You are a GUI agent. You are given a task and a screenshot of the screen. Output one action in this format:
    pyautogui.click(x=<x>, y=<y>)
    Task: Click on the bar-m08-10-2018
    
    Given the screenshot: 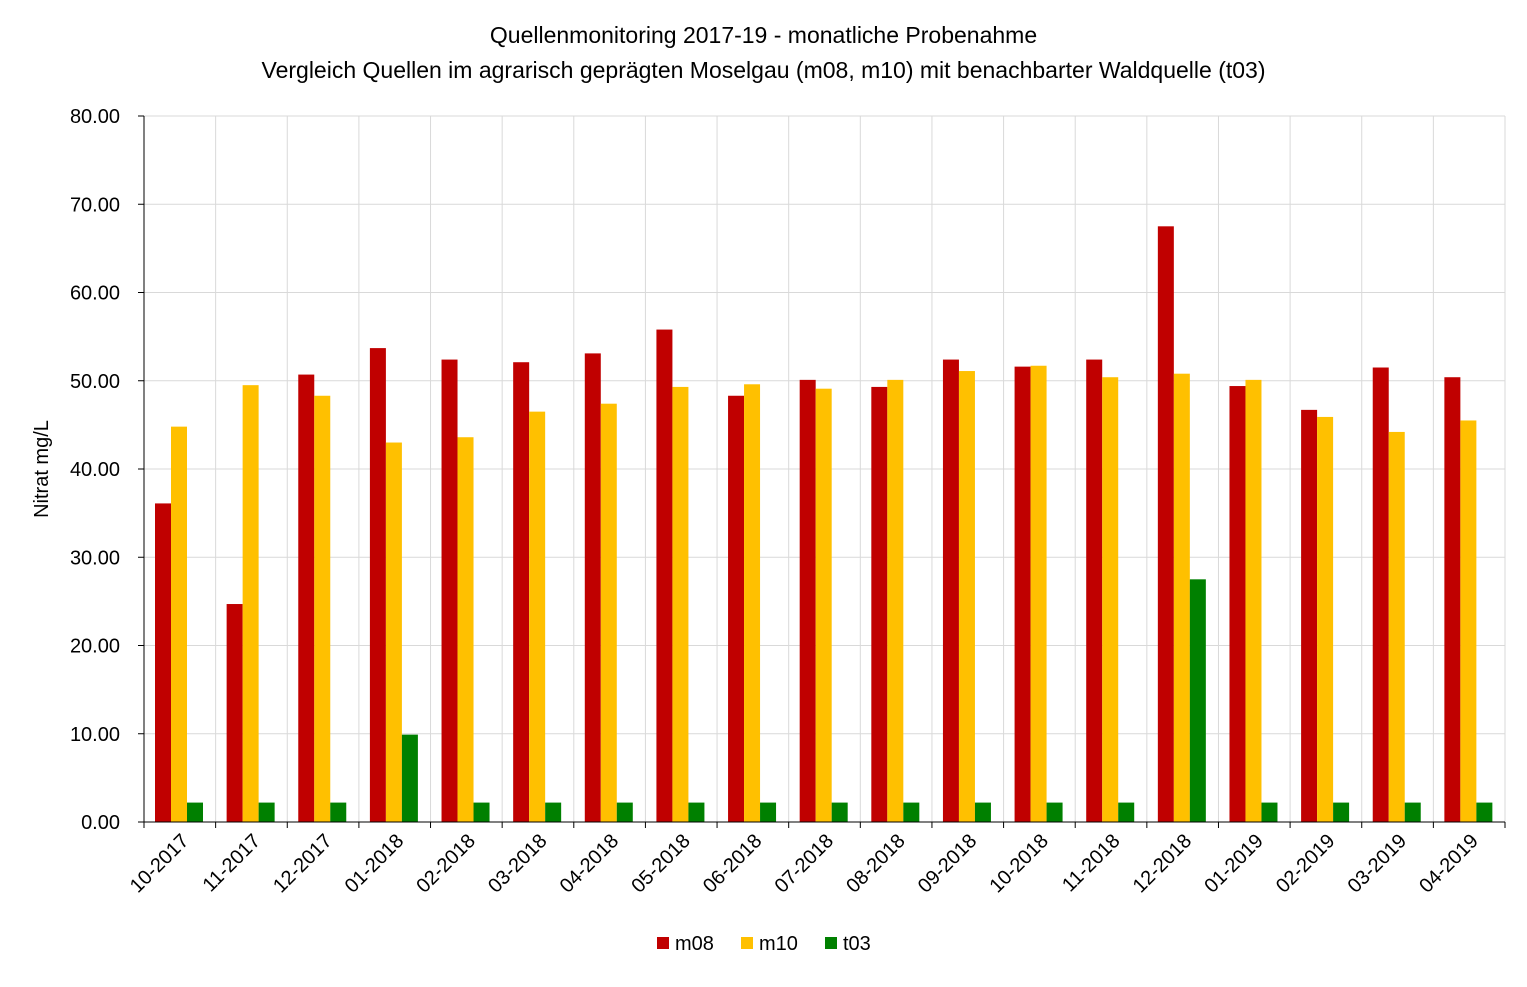 What is the action you would take?
    pyautogui.click(x=1022, y=594)
    